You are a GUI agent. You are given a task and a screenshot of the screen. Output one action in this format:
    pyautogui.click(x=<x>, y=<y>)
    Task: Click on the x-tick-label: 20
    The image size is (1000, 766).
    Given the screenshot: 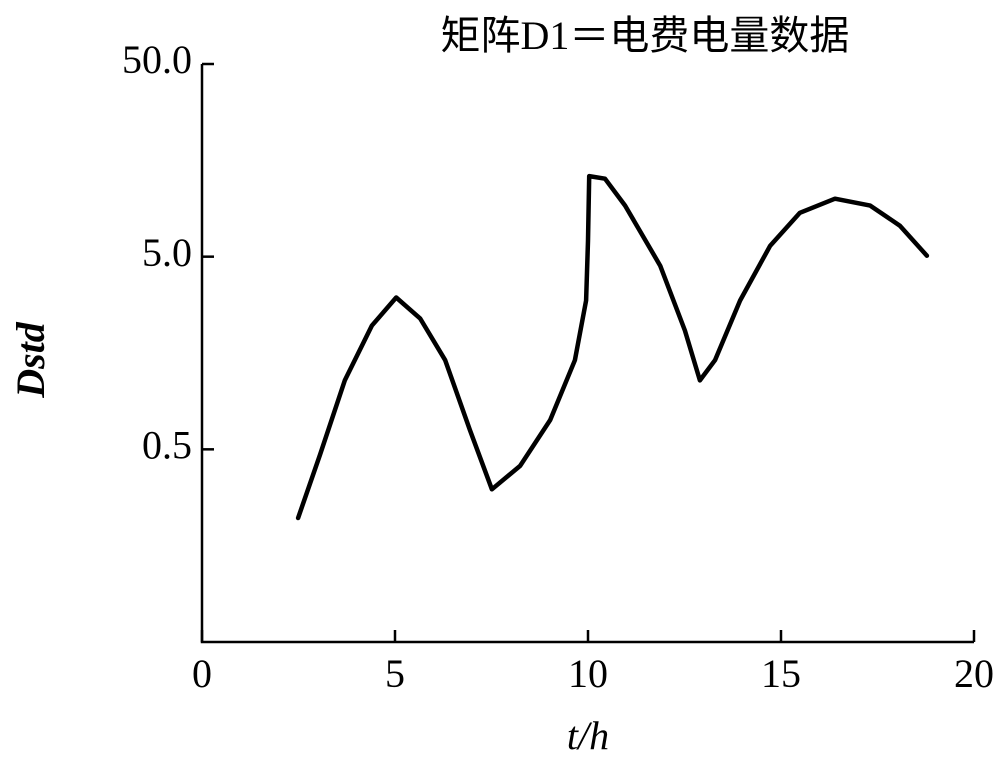 What is the action you would take?
    pyautogui.click(x=974, y=673)
    